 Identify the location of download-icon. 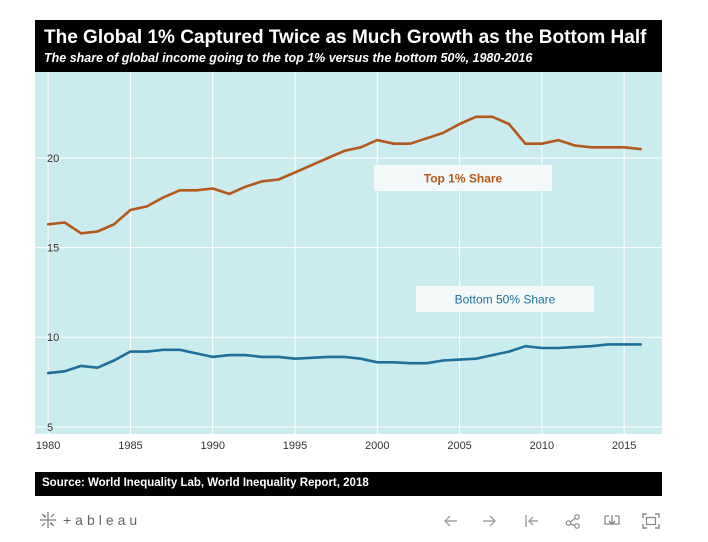
(612, 520).